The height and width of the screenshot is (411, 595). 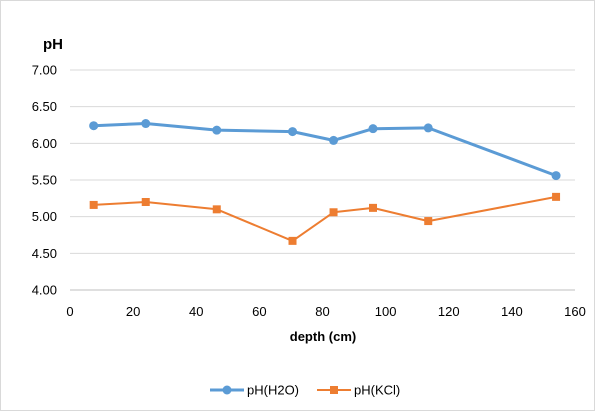 I want to click on legend: pH(H2O) pH(KCl), so click(x=305, y=390).